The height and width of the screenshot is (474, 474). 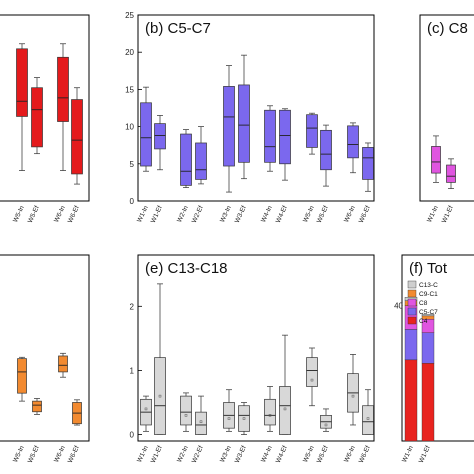 I want to click on panel-b-xtick-label: W3-Ef, so click(x=241, y=214).